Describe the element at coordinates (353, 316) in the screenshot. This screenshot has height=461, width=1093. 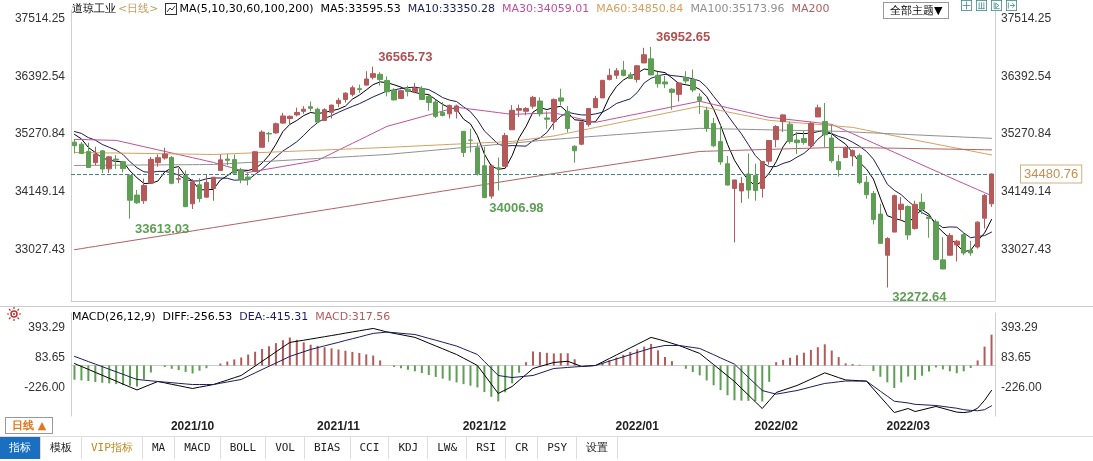
I see `series-label: MACD:317.56` at that location.